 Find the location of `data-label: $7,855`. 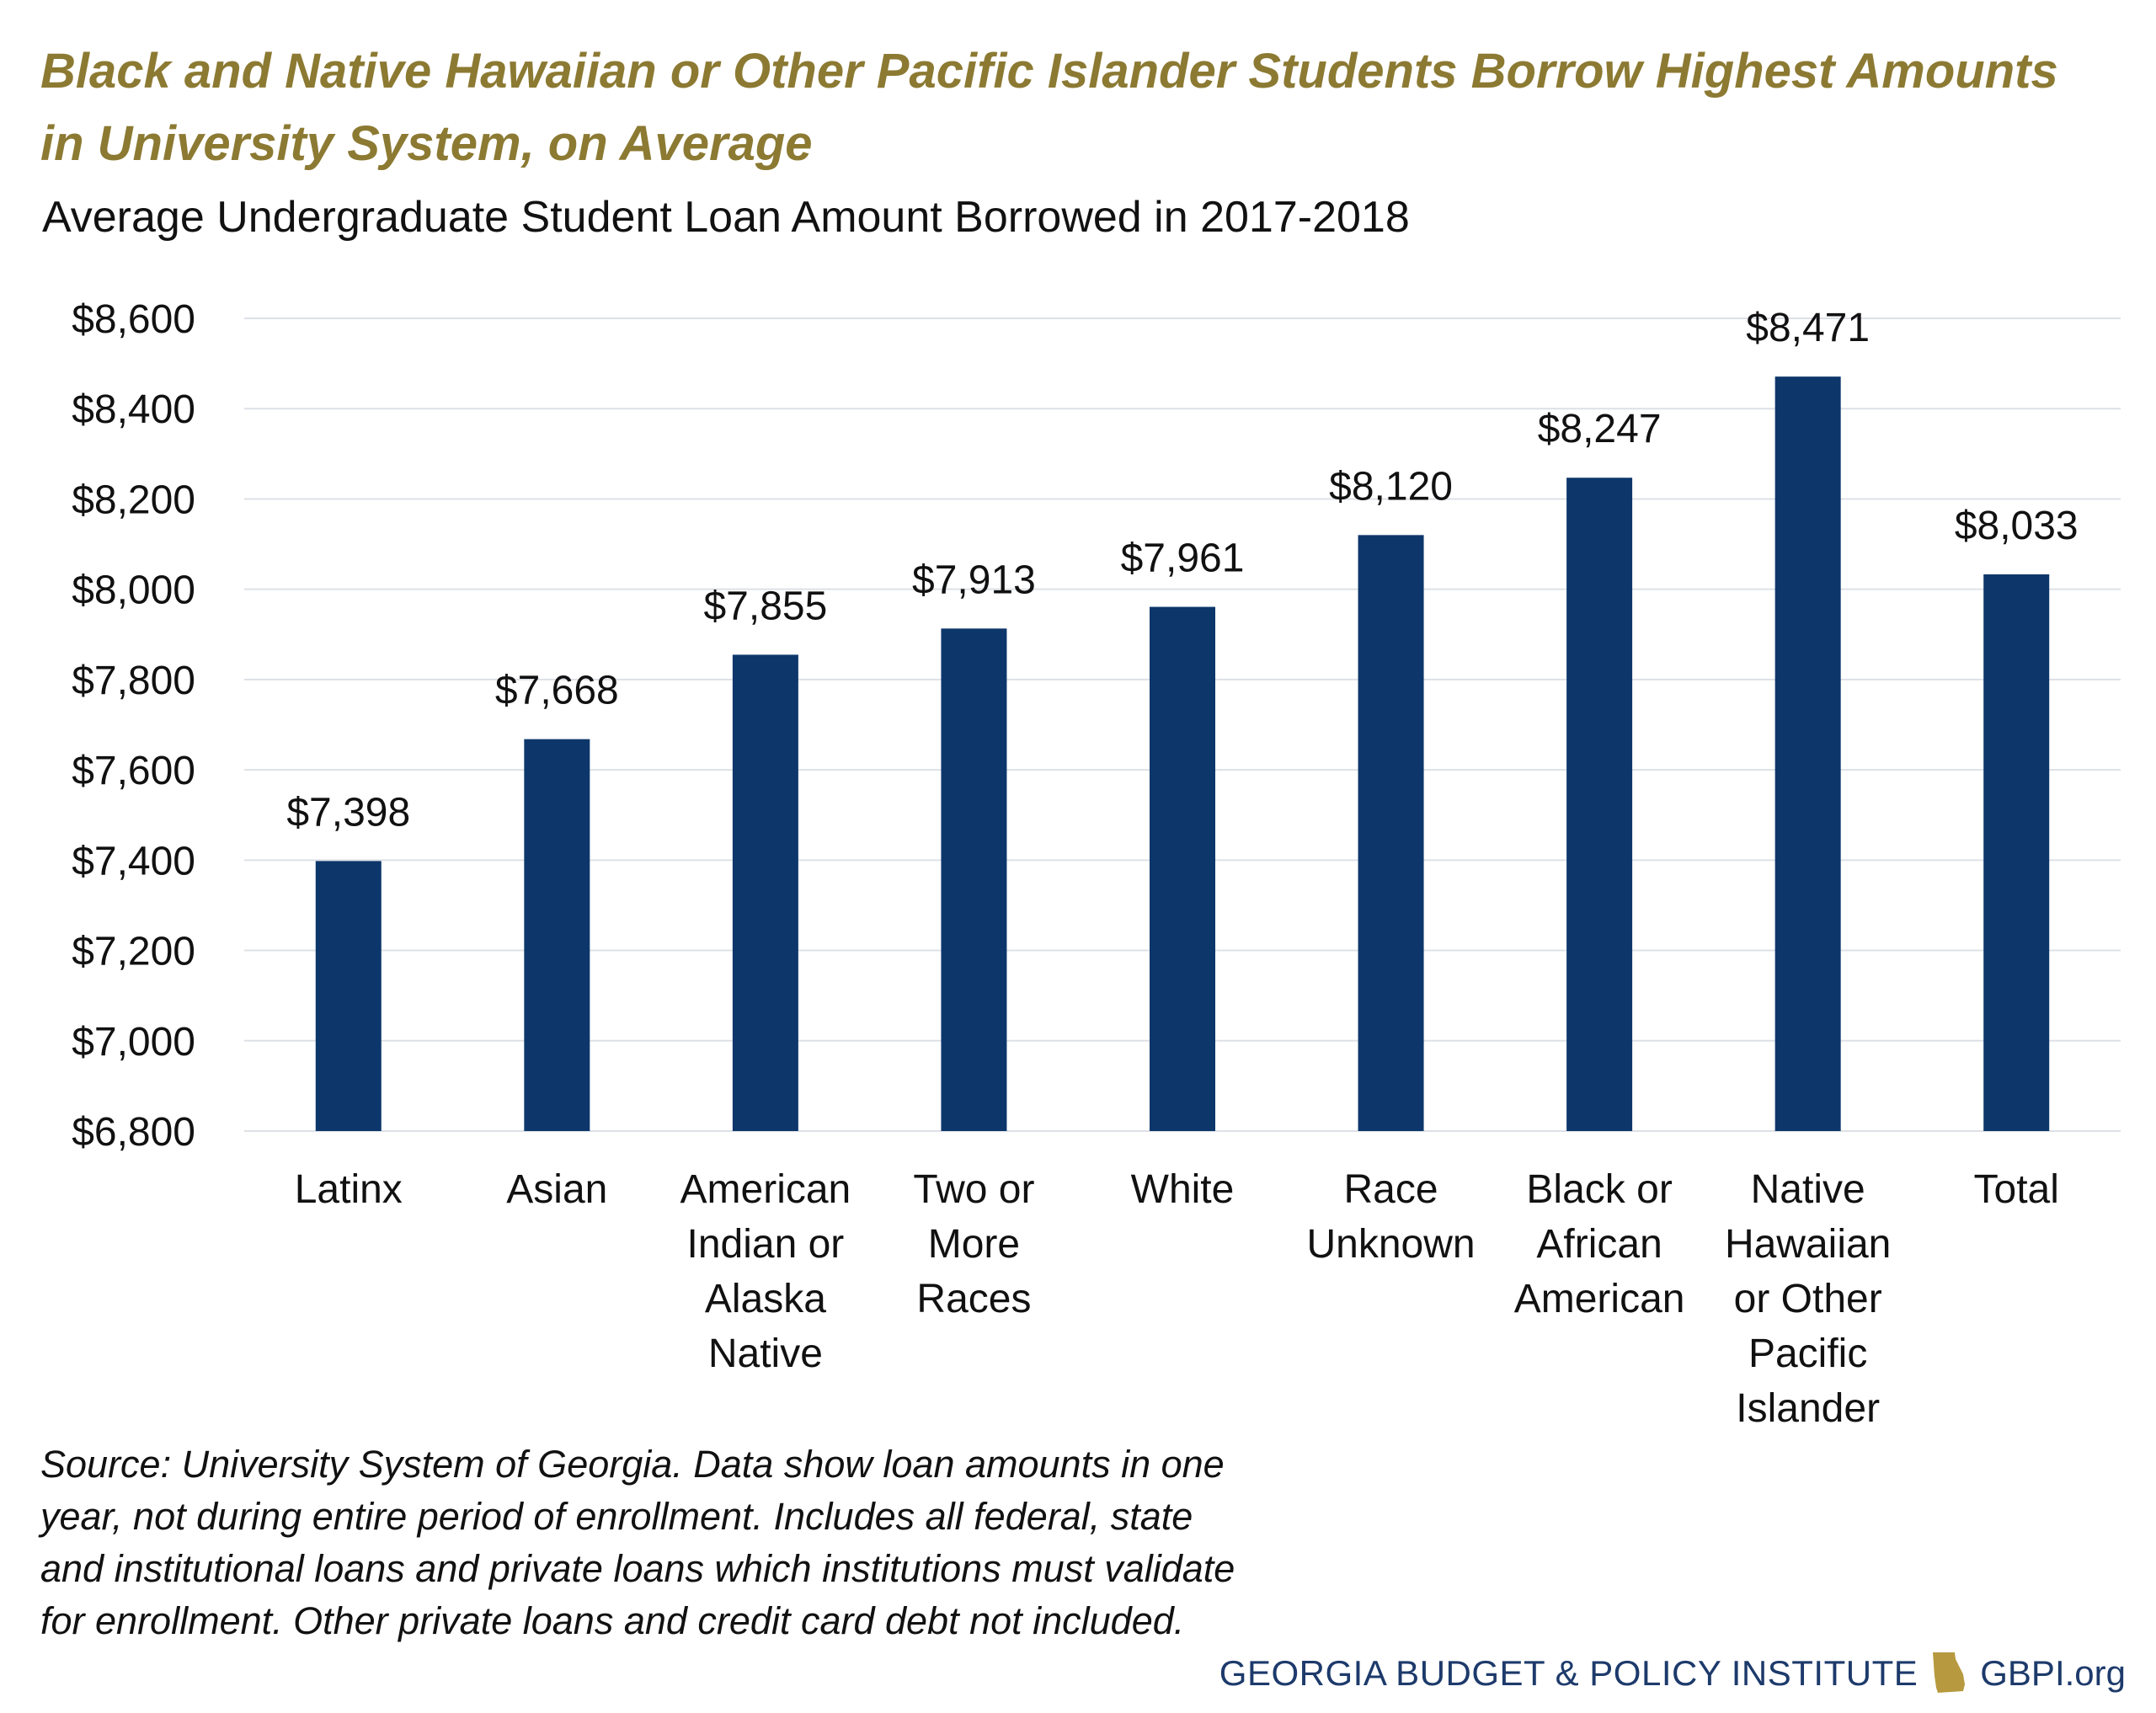

data-label: $7,855 is located at coordinates (765, 606).